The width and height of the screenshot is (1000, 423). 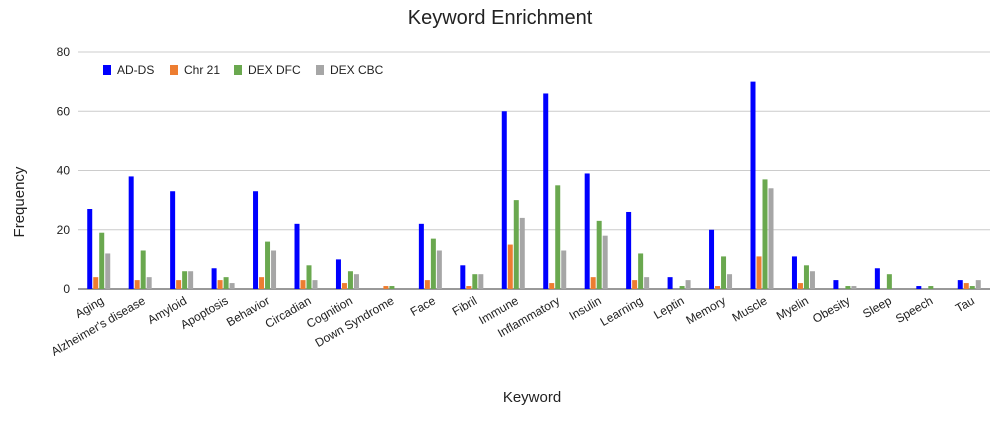 What do you see at coordinates (831, 309) in the screenshot?
I see `x-tick-label: Obesity` at bounding box center [831, 309].